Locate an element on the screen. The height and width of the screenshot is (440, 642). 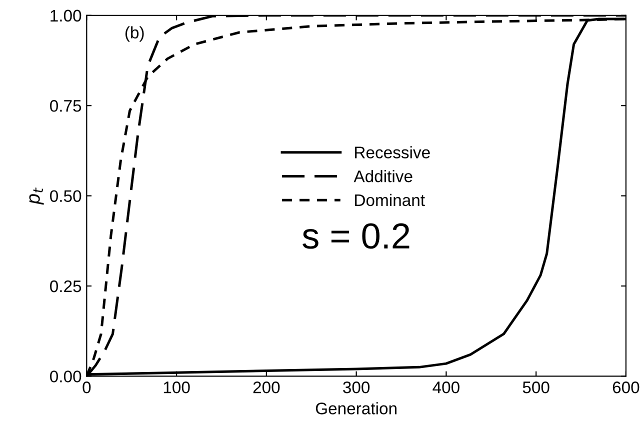
legend-label: Dominant is located at coordinates (390, 200).